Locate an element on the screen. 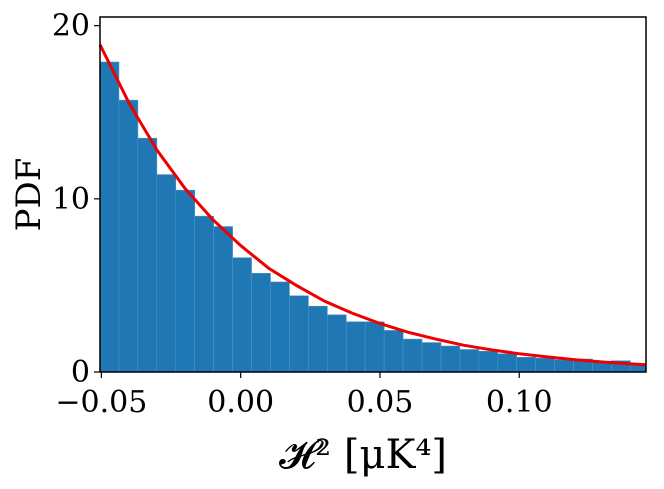 This screenshot has height=489, width=664. x-axis-ticks: −0.05 0.00 0.05 0.10 is located at coordinates (304, 396).